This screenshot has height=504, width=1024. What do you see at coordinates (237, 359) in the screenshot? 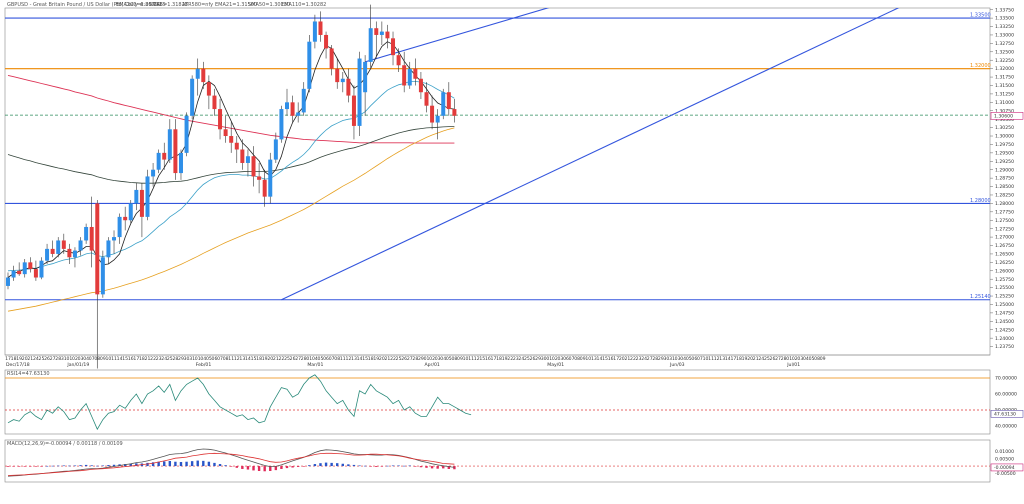
I see `date-tick-label: 12` at bounding box center [237, 359].